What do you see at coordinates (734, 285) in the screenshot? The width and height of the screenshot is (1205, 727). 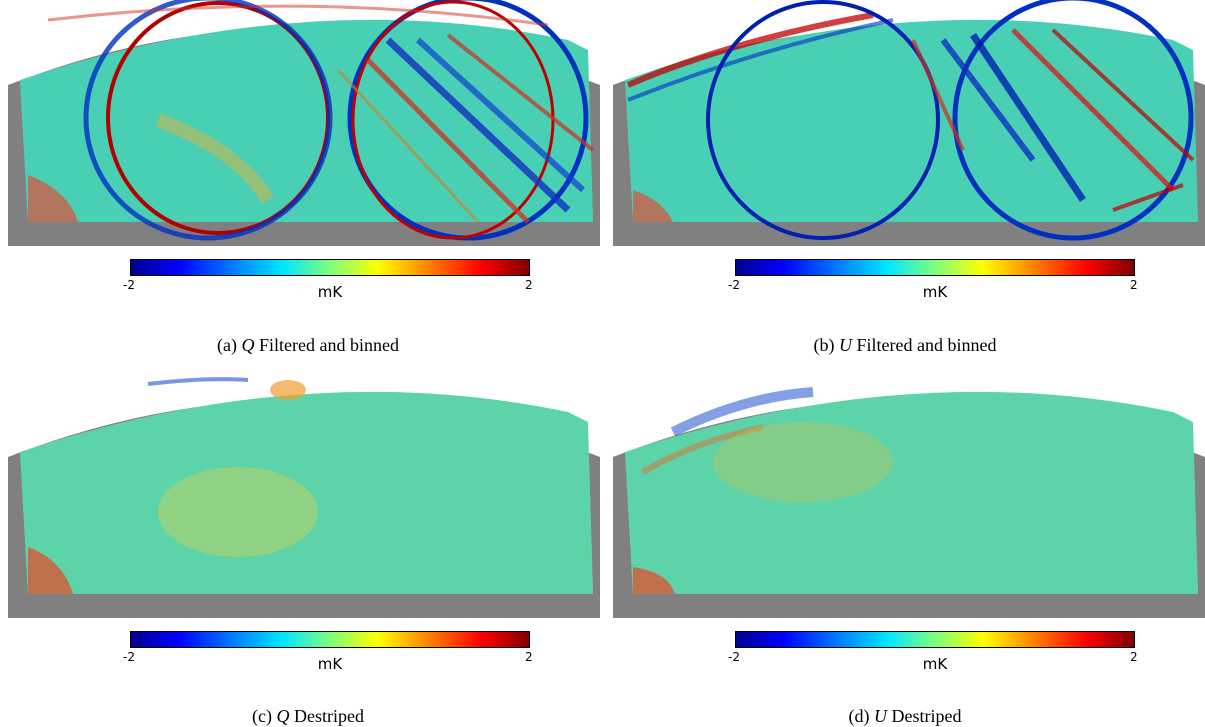 I see `colorbar-b-min: -2` at bounding box center [734, 285].